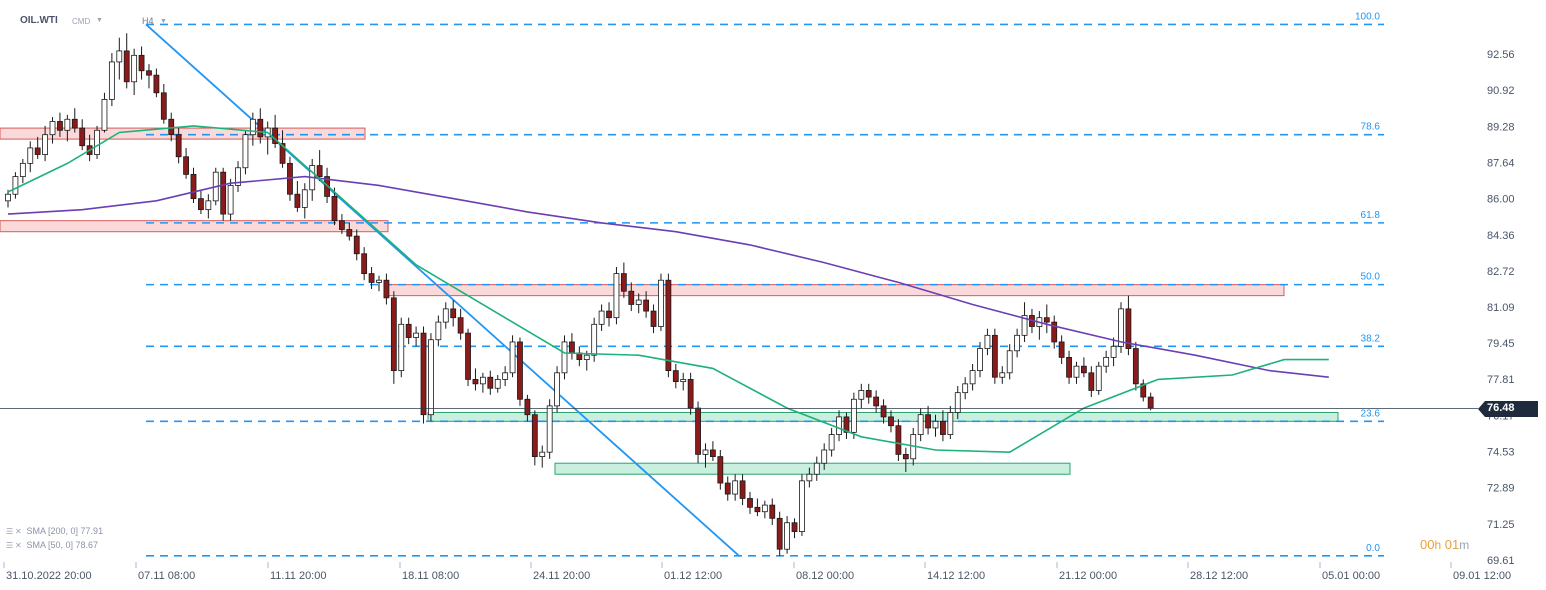 The height and width of the screenshot is (590, 1546). I want to click on y-tick-label: 69.61, so click(1501, 561).